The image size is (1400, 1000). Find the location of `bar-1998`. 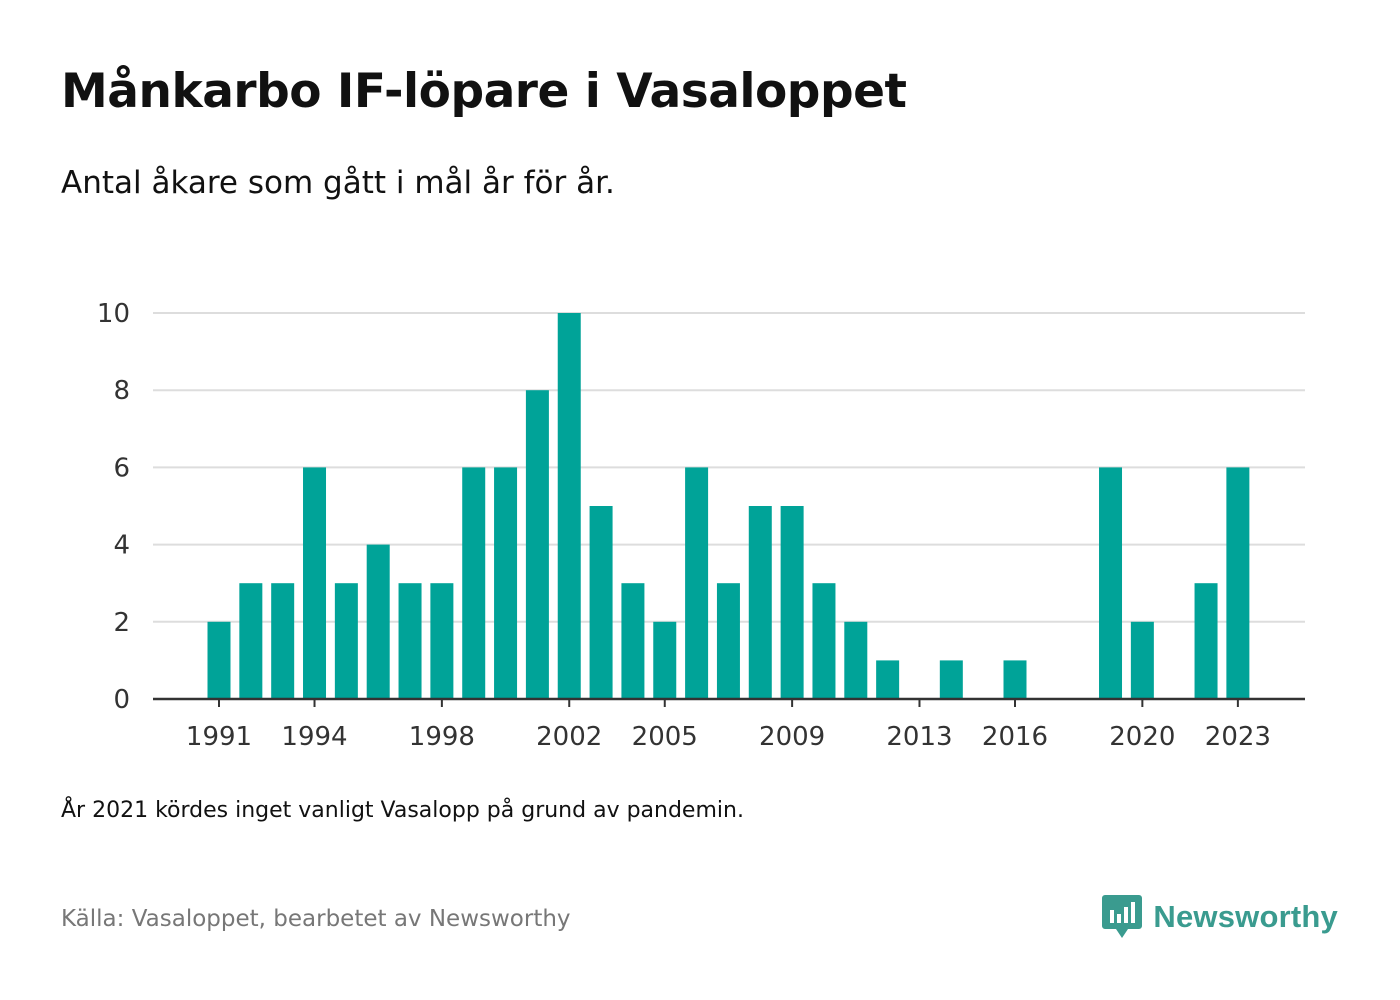

bar-1998 is located at coordinates (442, 641).